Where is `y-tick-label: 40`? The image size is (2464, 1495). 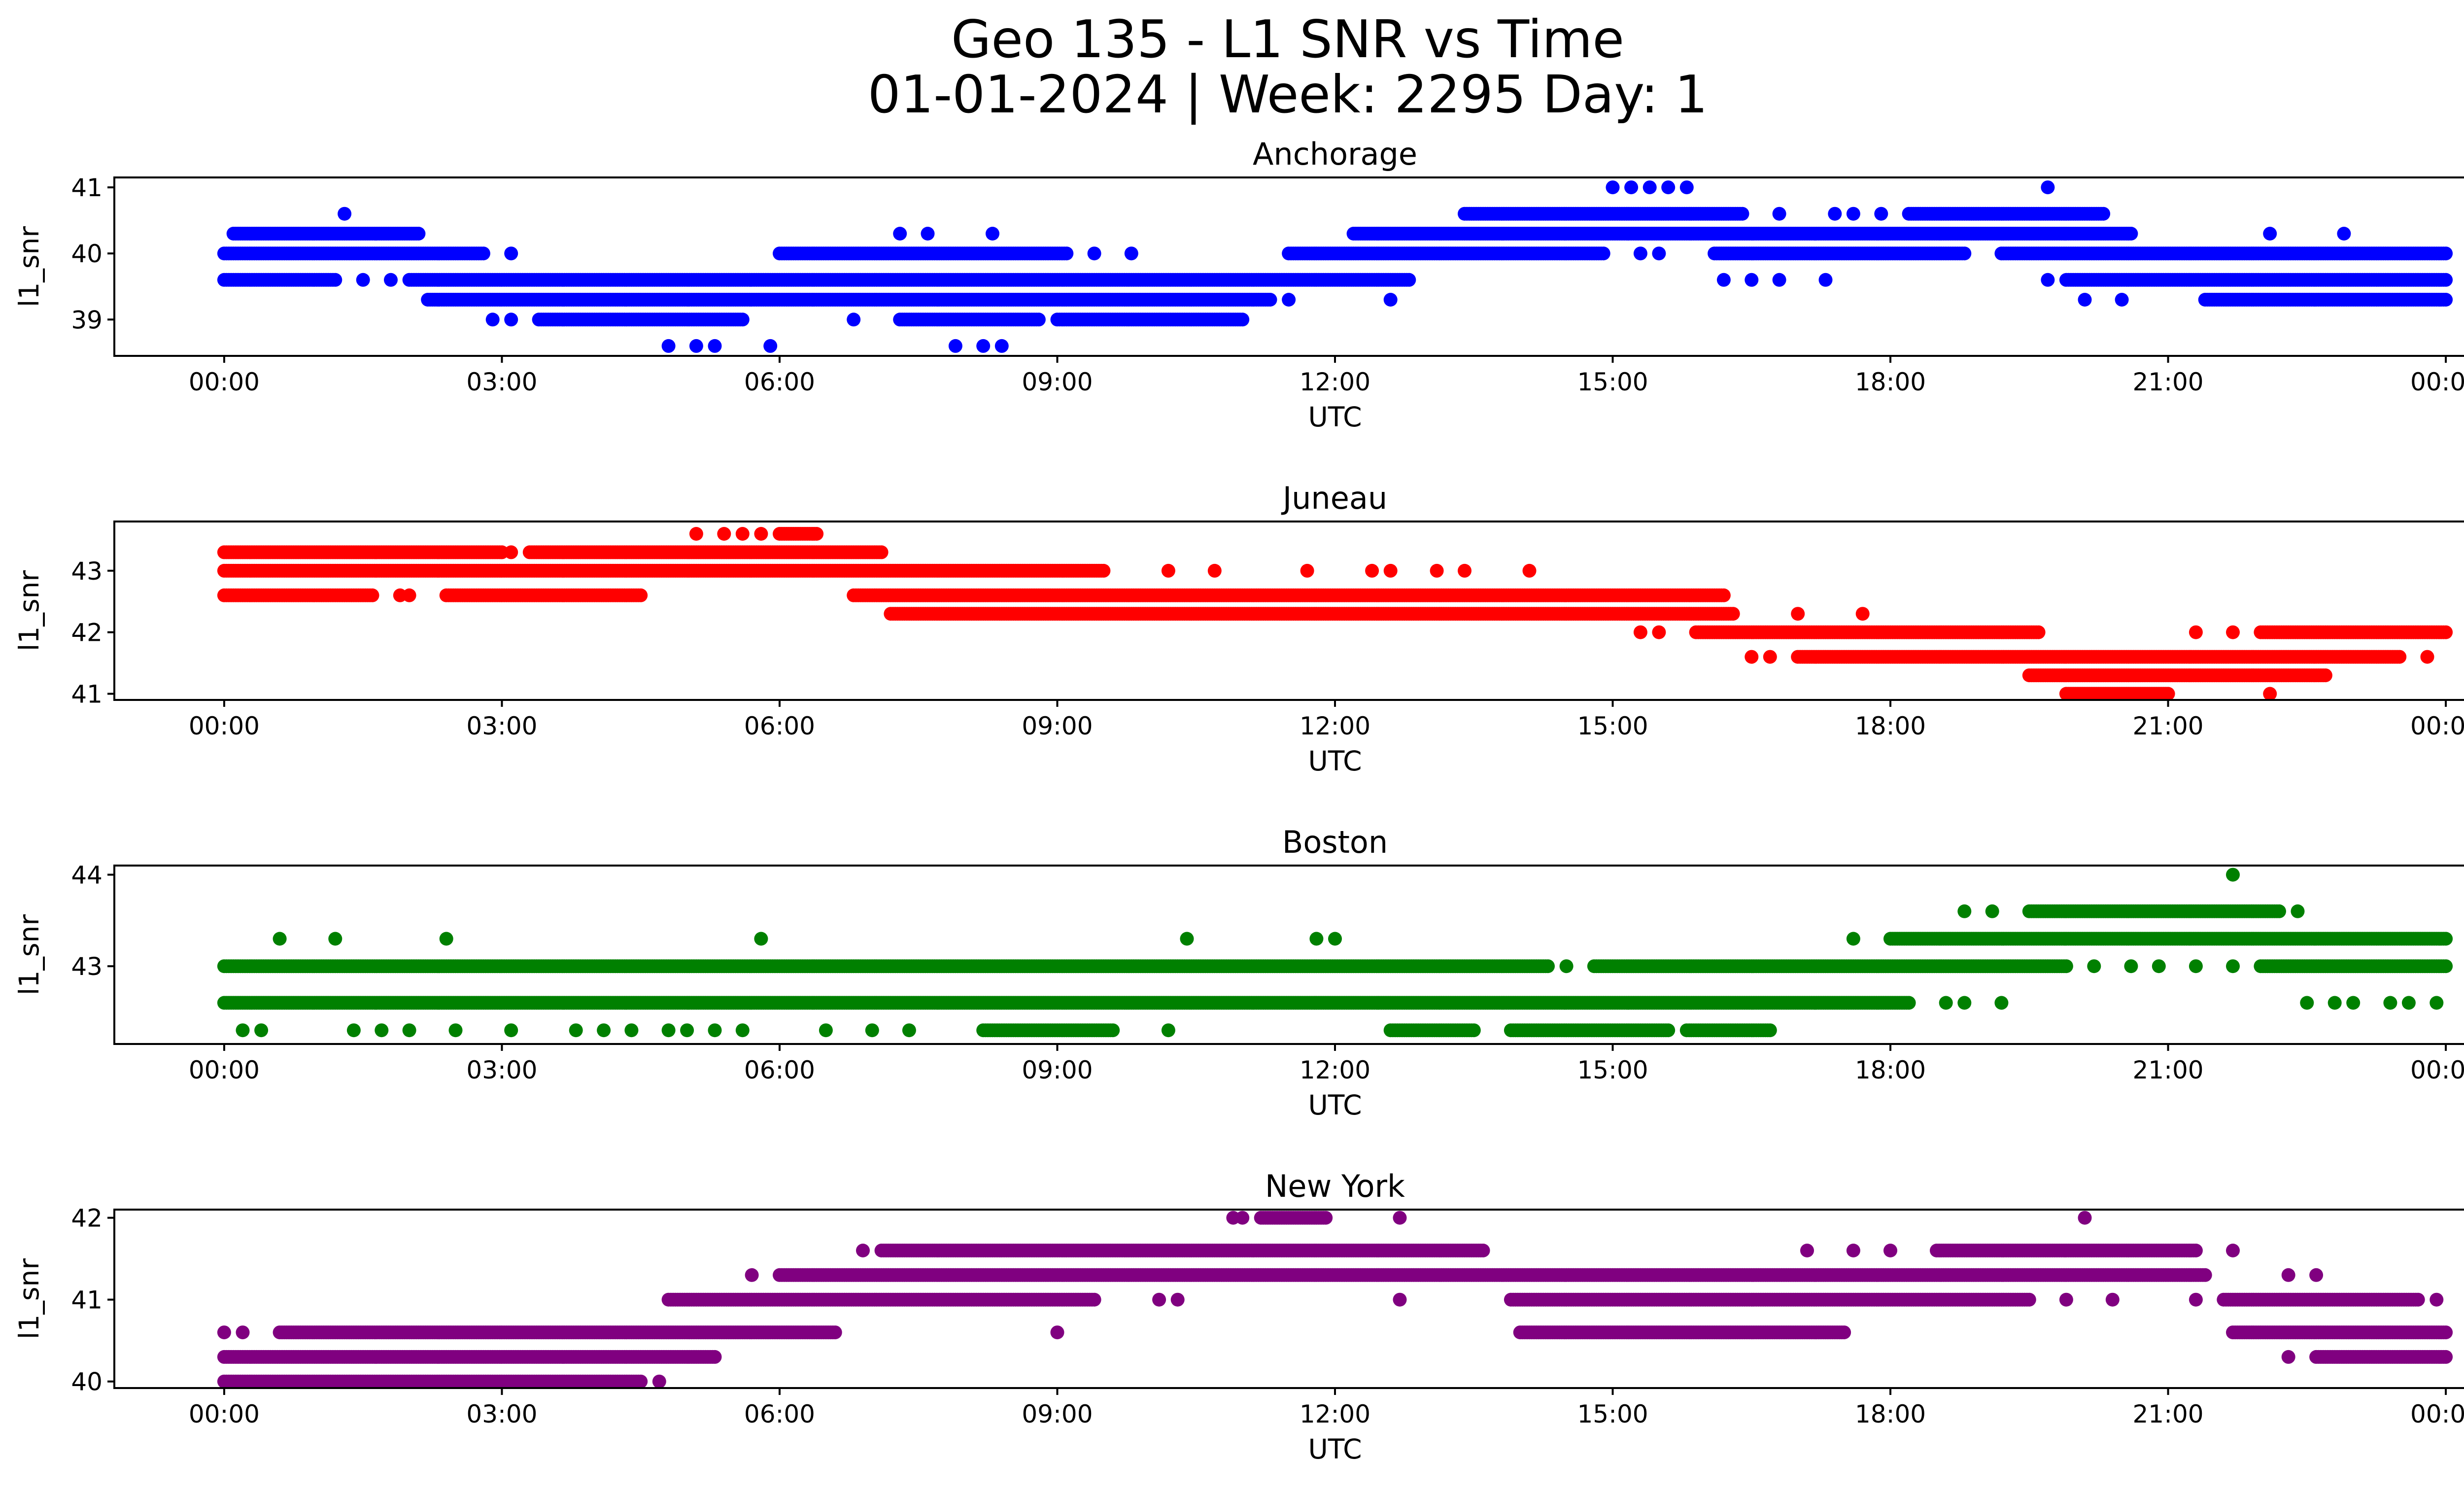
y-tick-label: 40 is located at coordinates (87, 254).